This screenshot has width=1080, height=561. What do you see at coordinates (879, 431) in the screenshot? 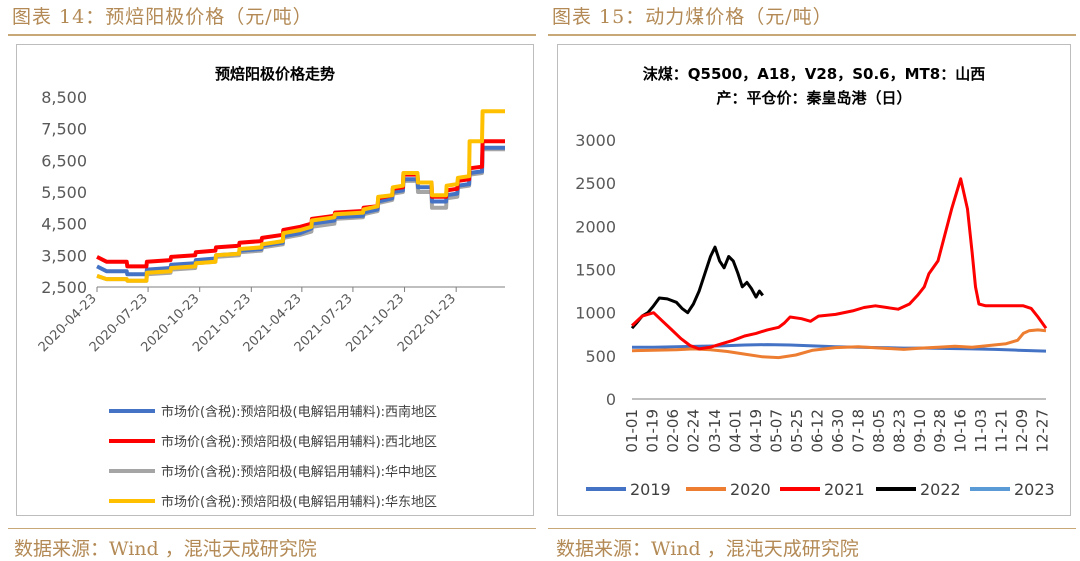
I see `x-tick-label: 08-05` at bounding box center [879, 431].